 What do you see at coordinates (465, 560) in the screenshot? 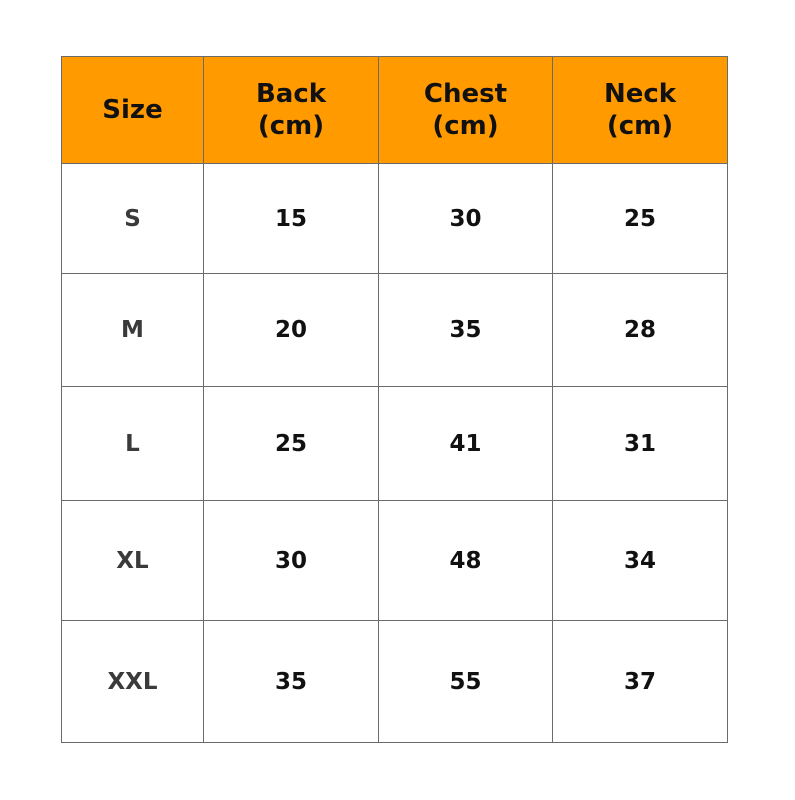
I see `cell-chest: 48` at bounding box center [465, 560].